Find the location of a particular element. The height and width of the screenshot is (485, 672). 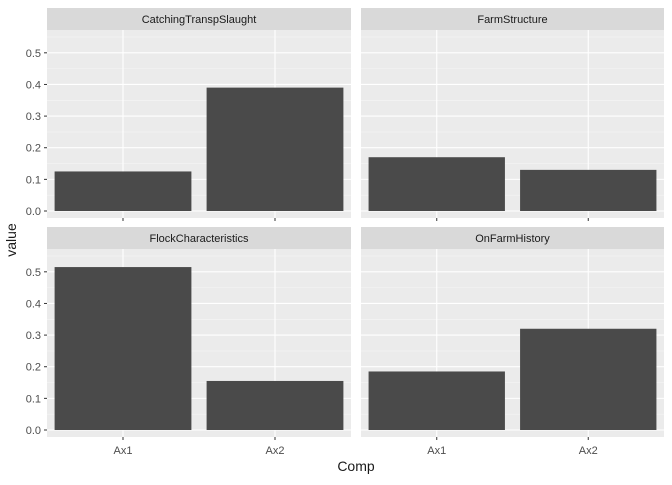

facet-strip-label: CatchingTranspSlaught is located at coordinates (199, 20).